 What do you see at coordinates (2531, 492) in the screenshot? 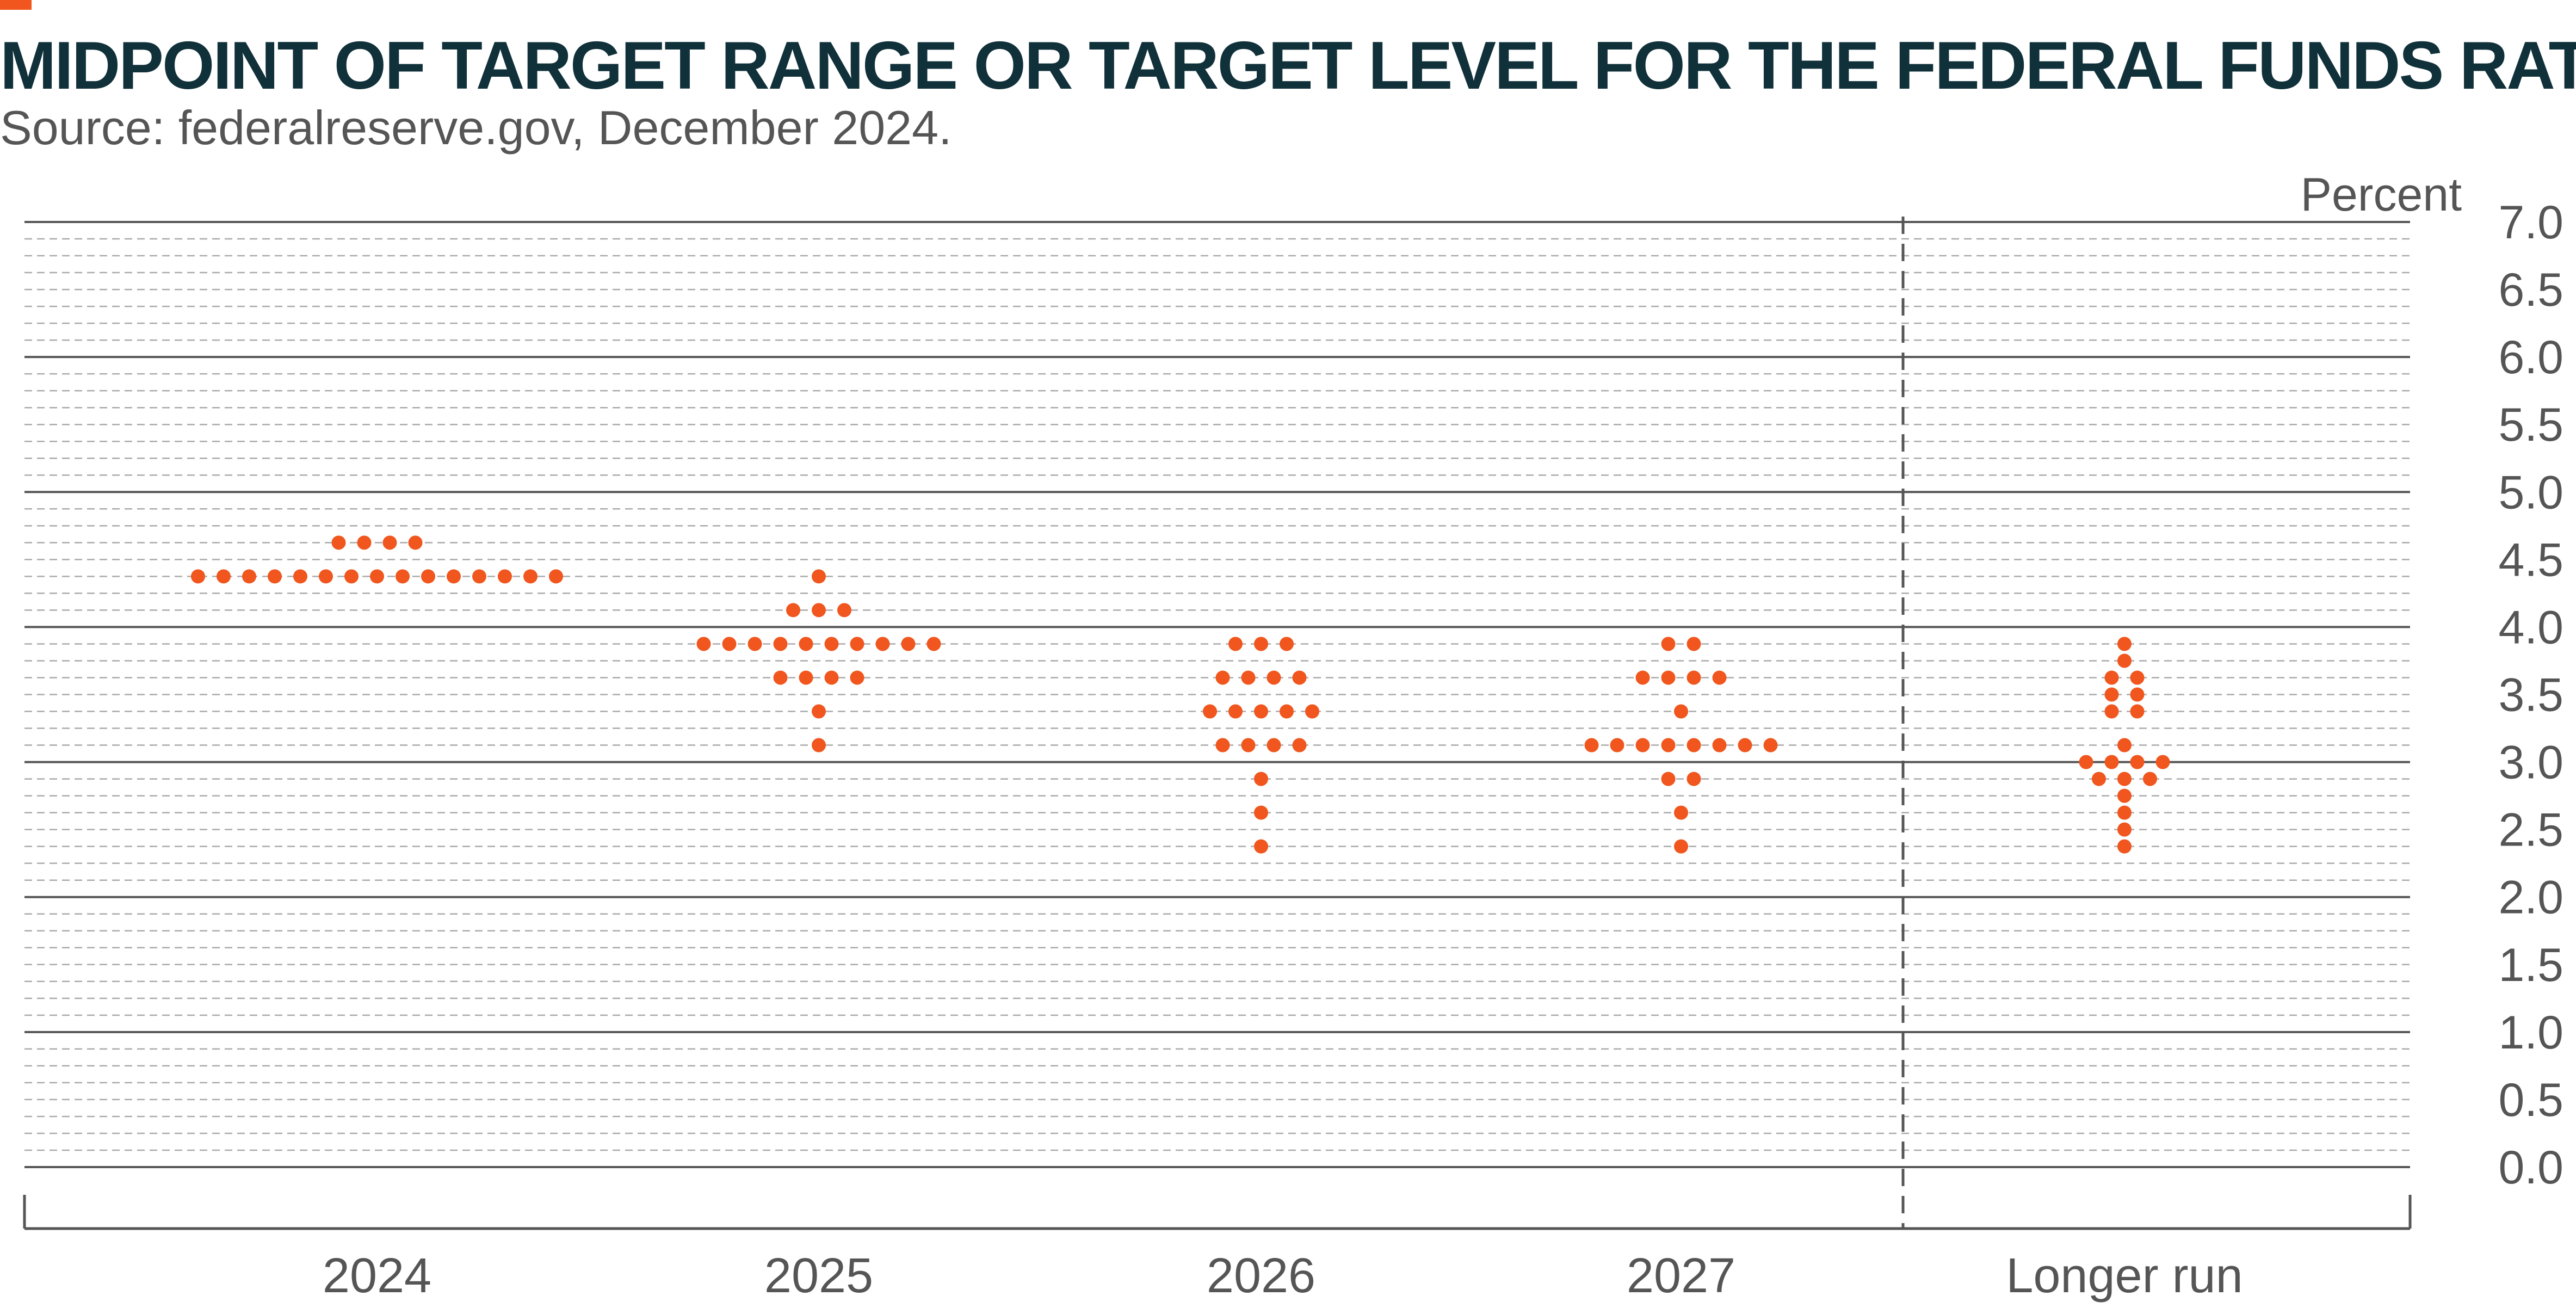
I see `y-tick-label: 5.0` at bounding box center [2531, 492].